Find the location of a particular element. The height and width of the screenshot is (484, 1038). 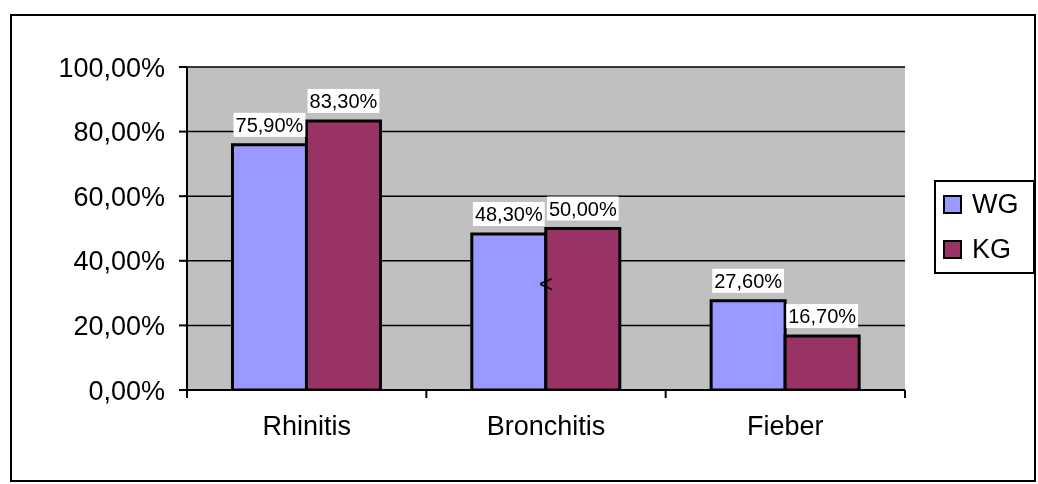

data-label: 16,70% is located at coordinates (822, 316).